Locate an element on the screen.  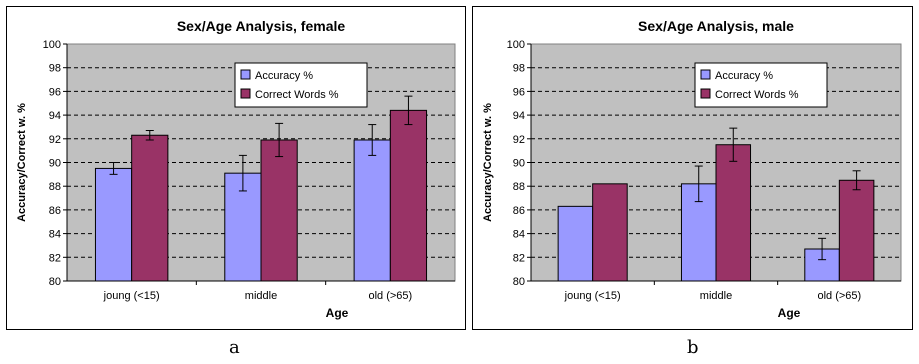
panel-label-a: a is located at coordinates (234, 347).